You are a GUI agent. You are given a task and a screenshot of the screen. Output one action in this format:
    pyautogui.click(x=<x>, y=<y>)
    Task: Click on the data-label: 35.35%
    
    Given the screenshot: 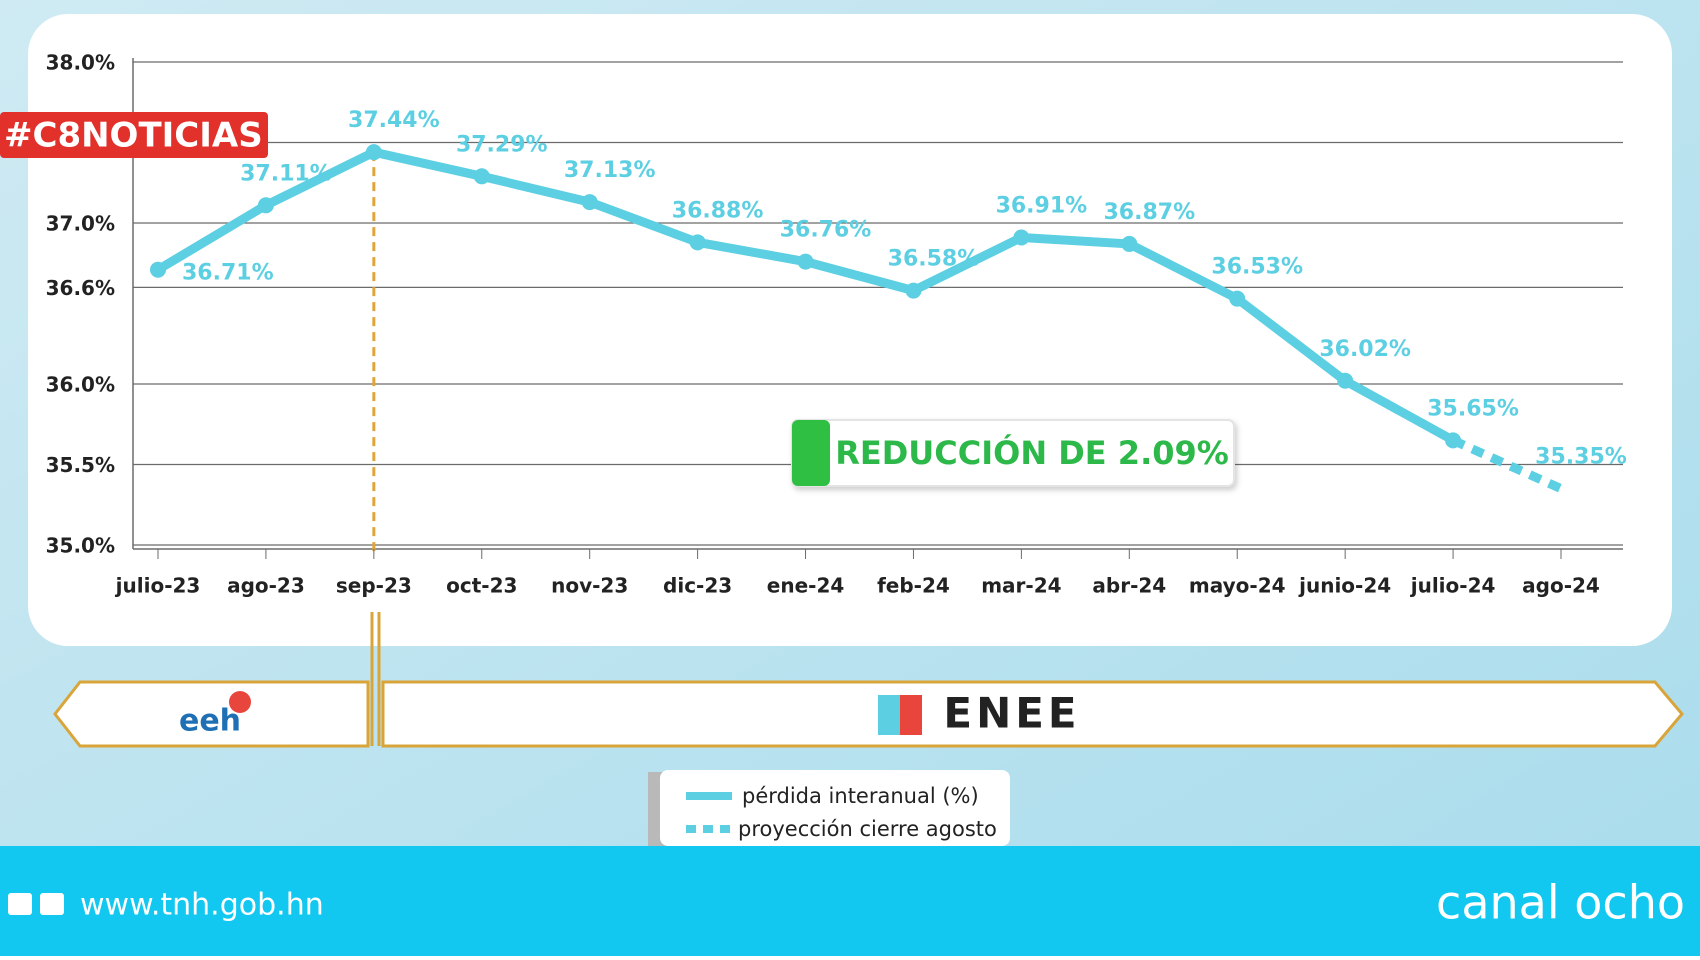 What is the action you would take?
    pyautogui.click(x=1581, y=457)
    